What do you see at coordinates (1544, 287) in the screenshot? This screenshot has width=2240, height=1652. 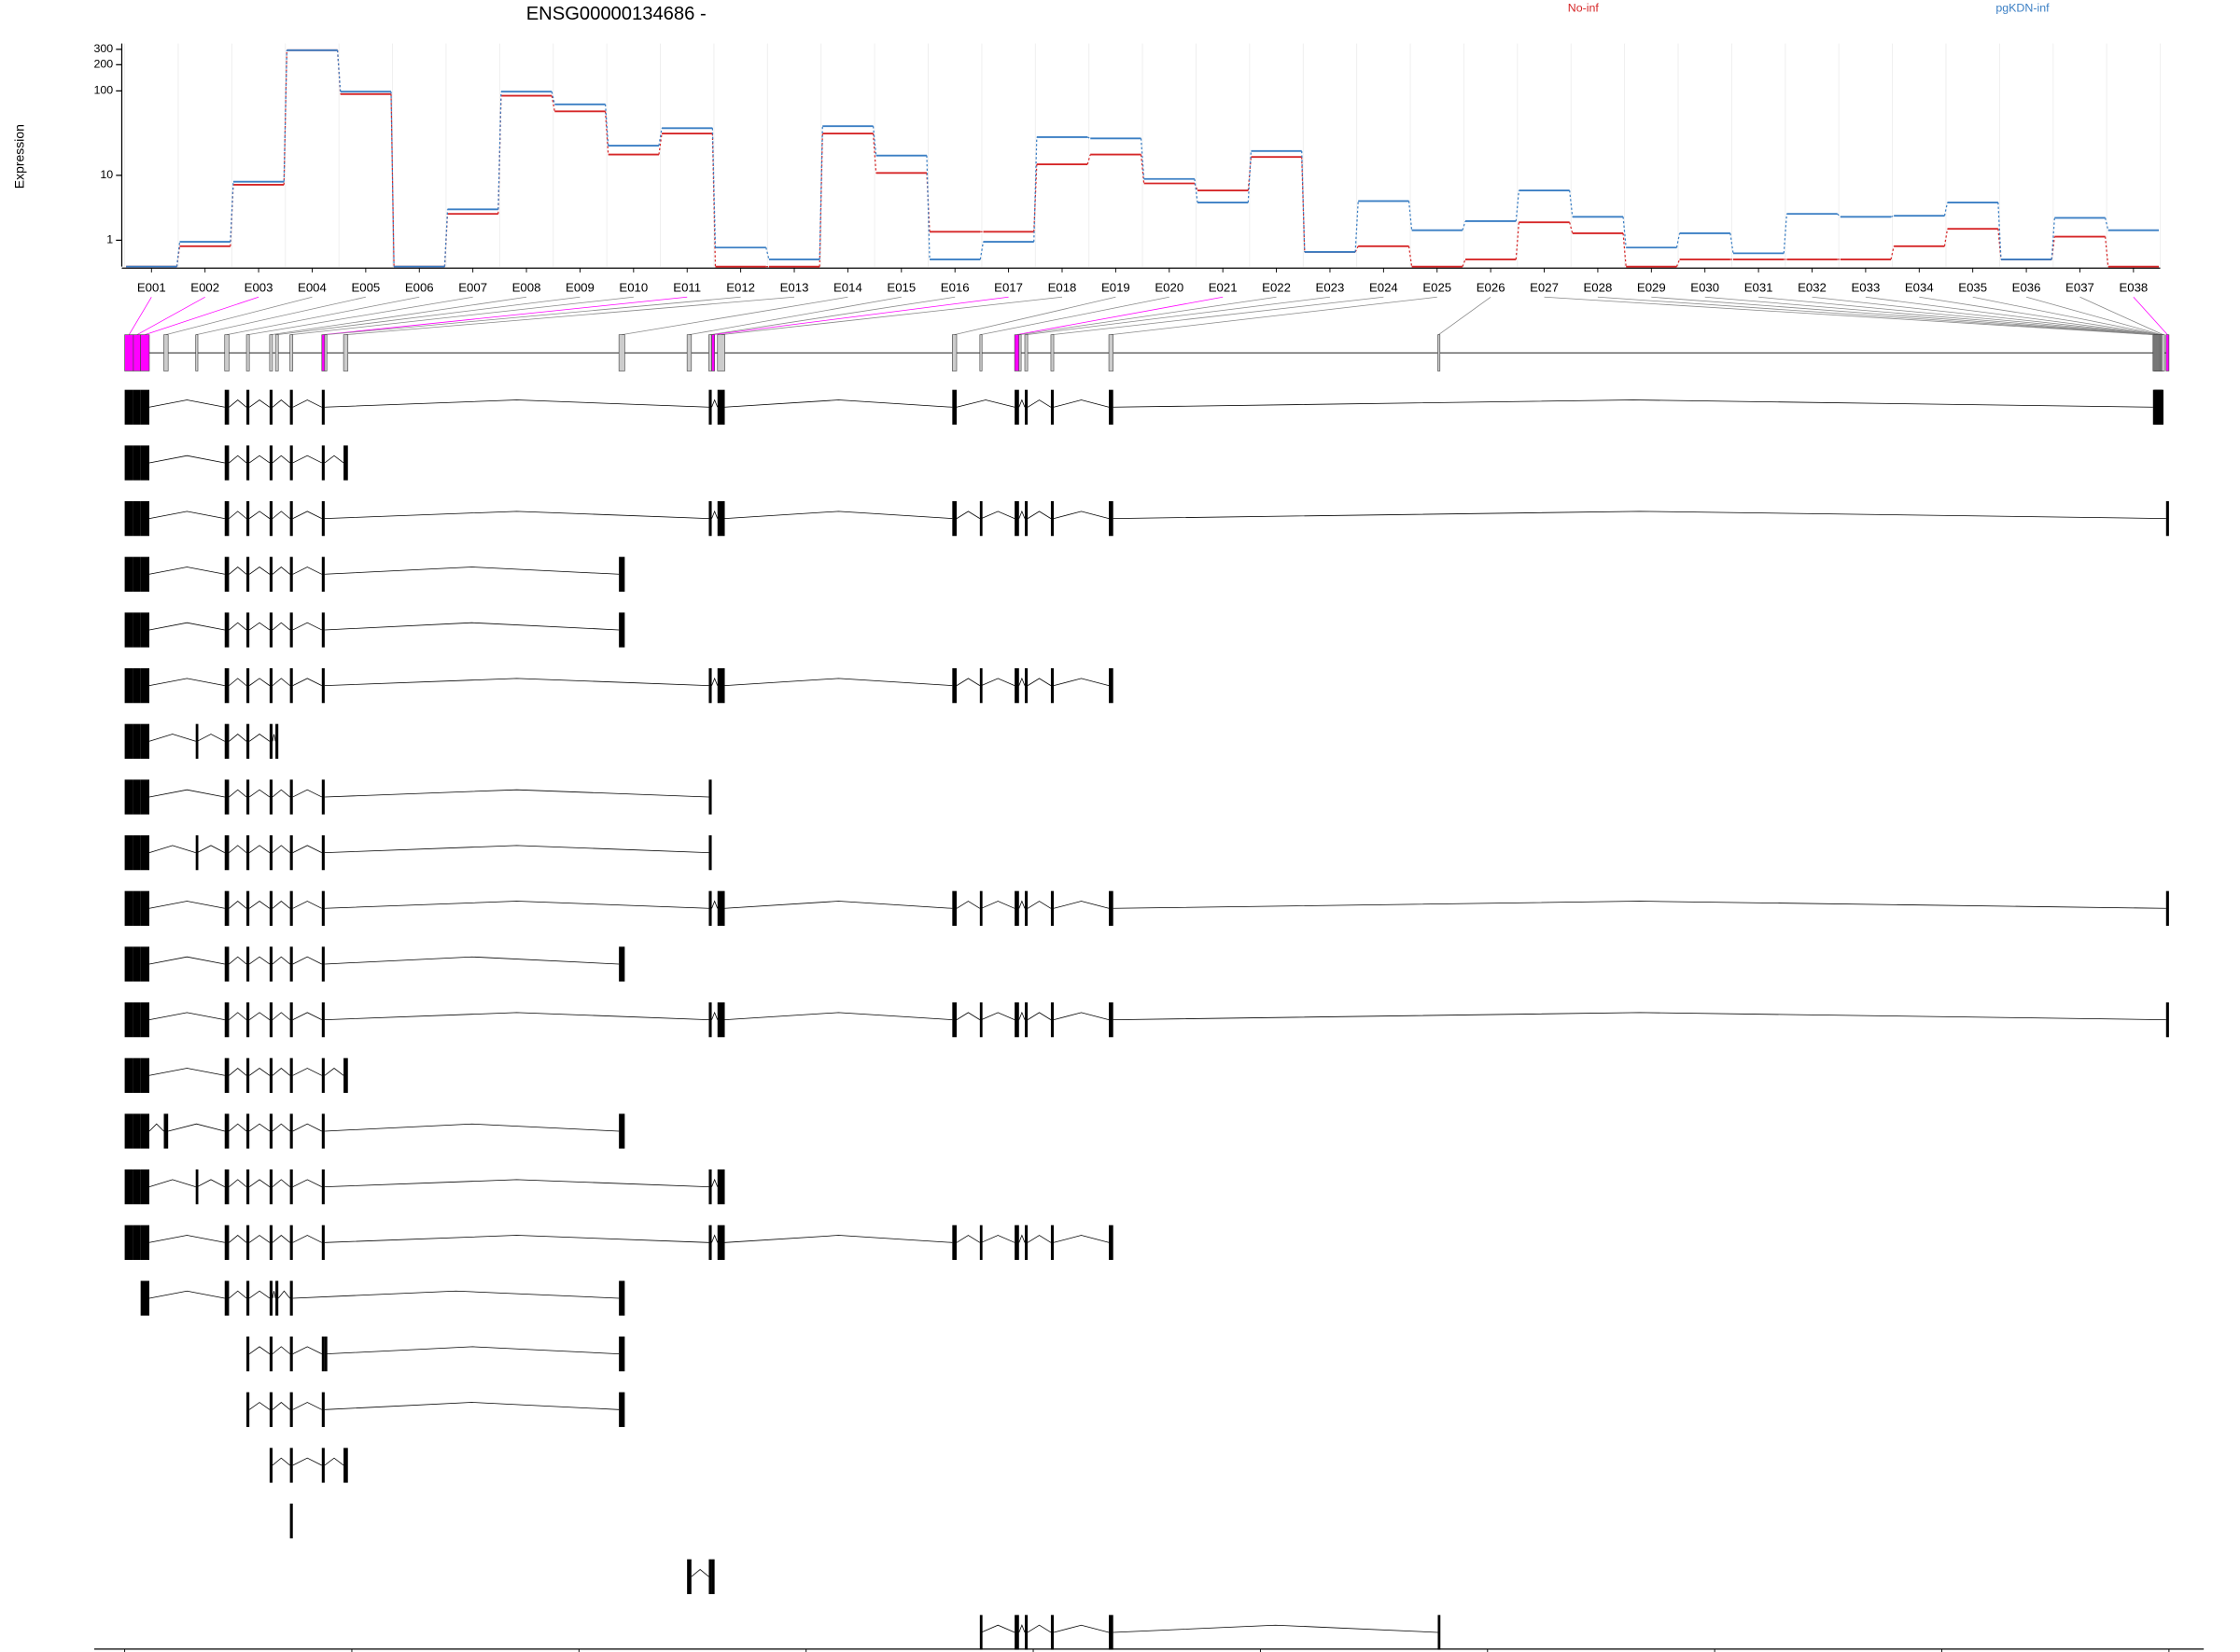 I see `x-tick-label: E027` at bounding box center [1544, 287].